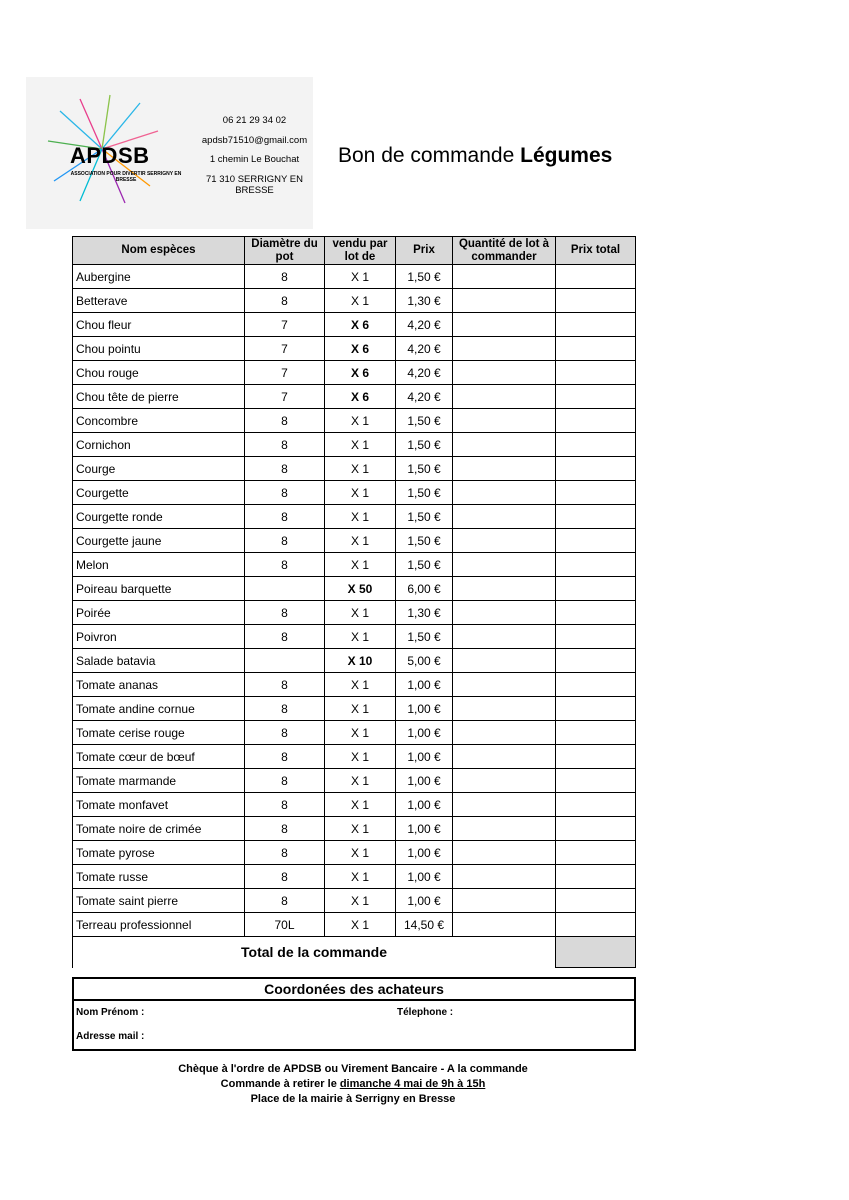 This screenshot has height=1200, width=849. Describe the element at coordinates (566, 155) in the screenshot. I see `title-emphasis: Légumes` at that location.